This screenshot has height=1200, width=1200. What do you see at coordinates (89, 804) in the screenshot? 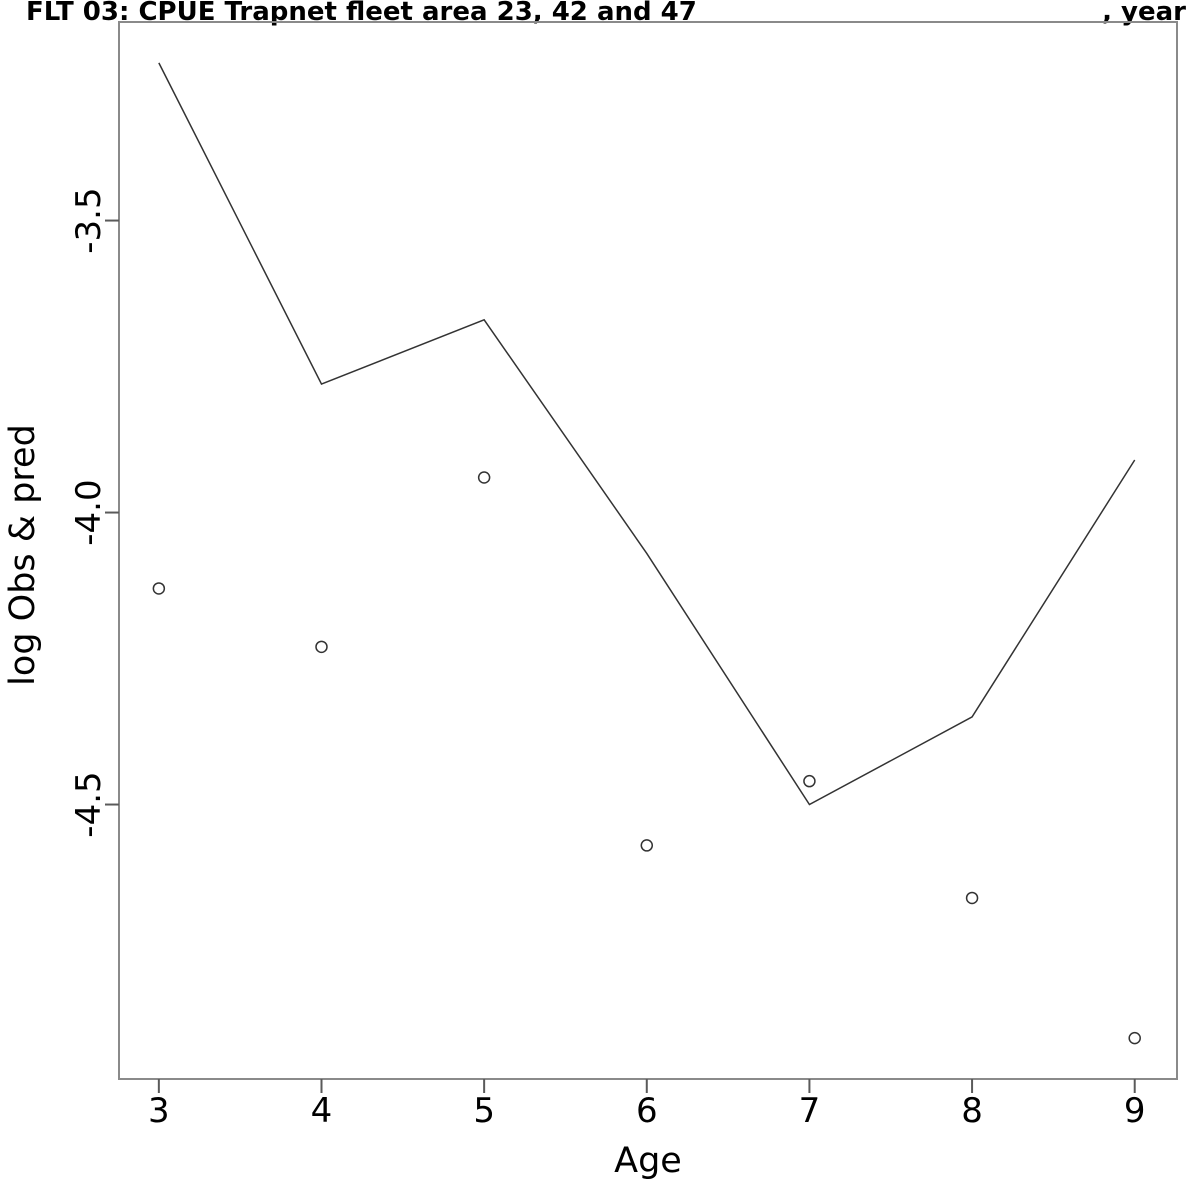
I see `y-axis-tick-label: -4.5` at bounding box center [89, 804].